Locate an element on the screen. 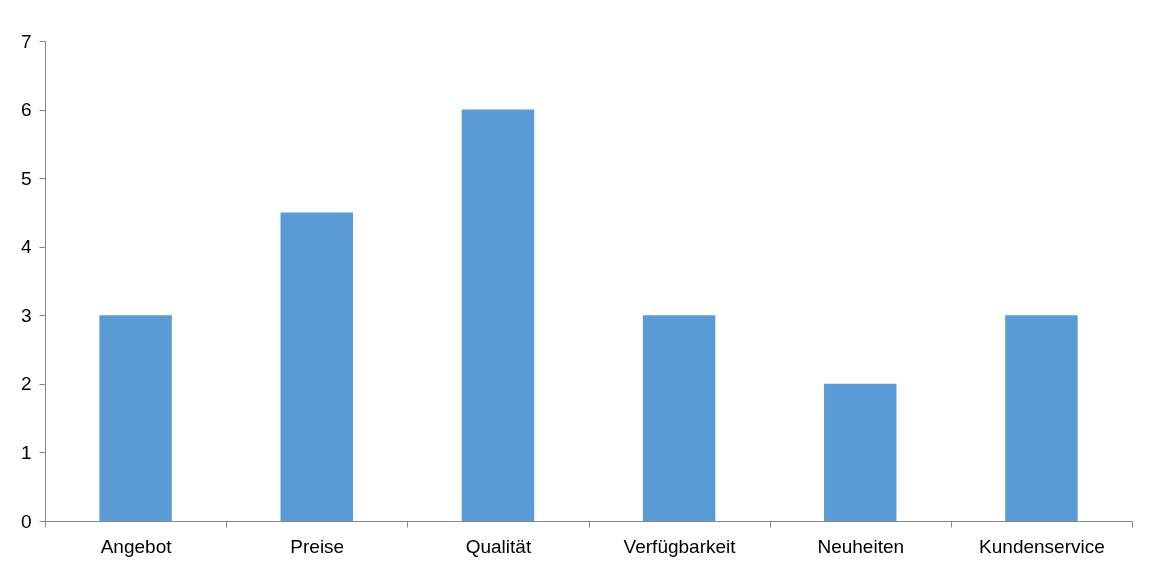 The width and height of the screenshot is (1171, 578). y-tick-label: 2 is located at coordinates (26, 384).